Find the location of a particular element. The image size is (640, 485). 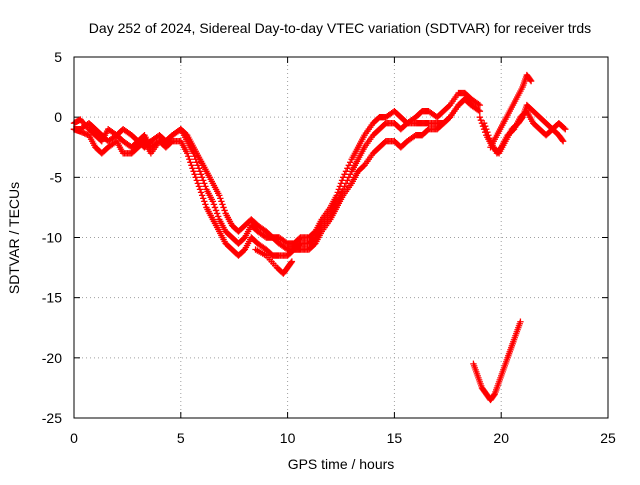

y-tick-labels: -25 -20 -15 -10 -5 0 5 is located at coordinates (52, 237).